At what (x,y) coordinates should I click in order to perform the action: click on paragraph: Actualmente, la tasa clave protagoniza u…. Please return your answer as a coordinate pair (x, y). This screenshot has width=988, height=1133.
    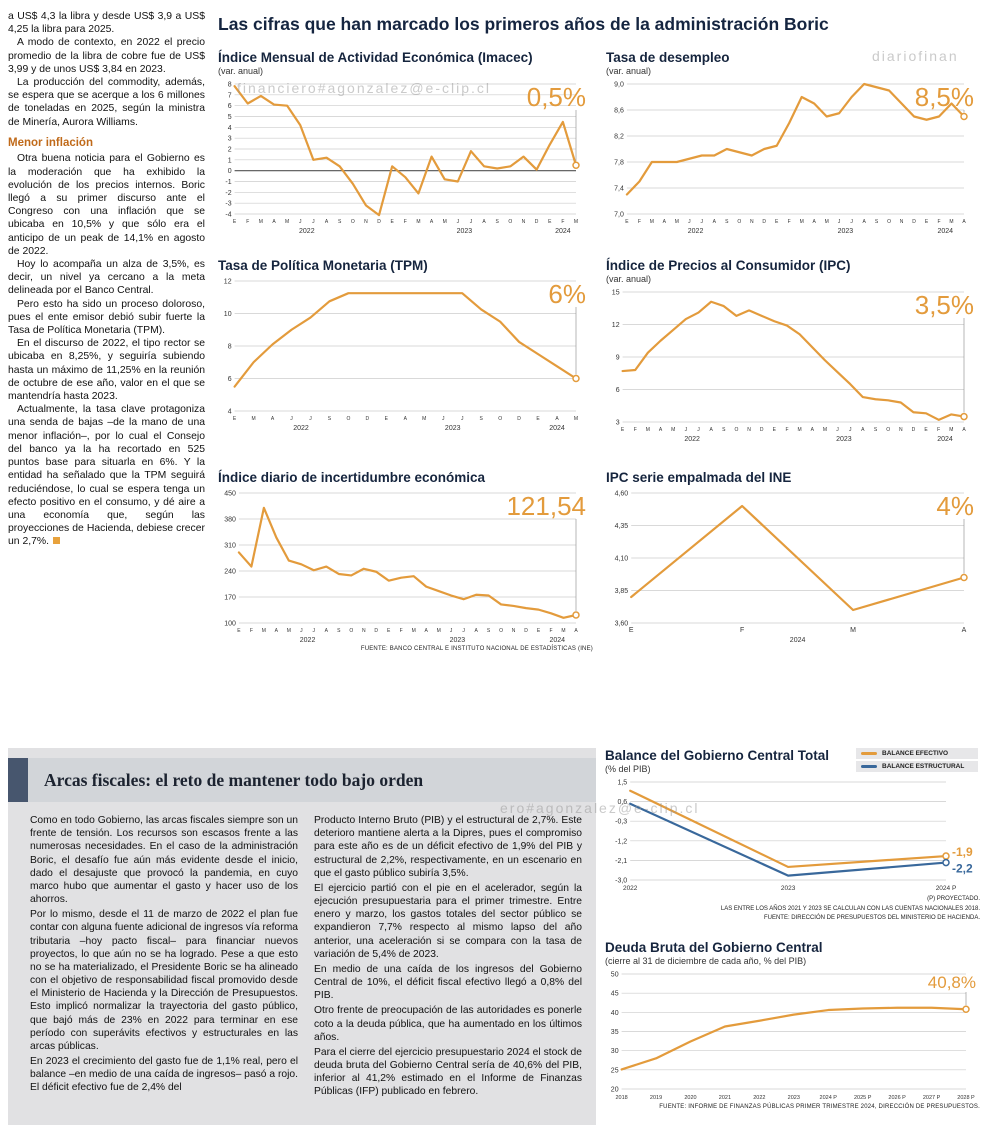
    Looking at the image, I should click on (106, 475).